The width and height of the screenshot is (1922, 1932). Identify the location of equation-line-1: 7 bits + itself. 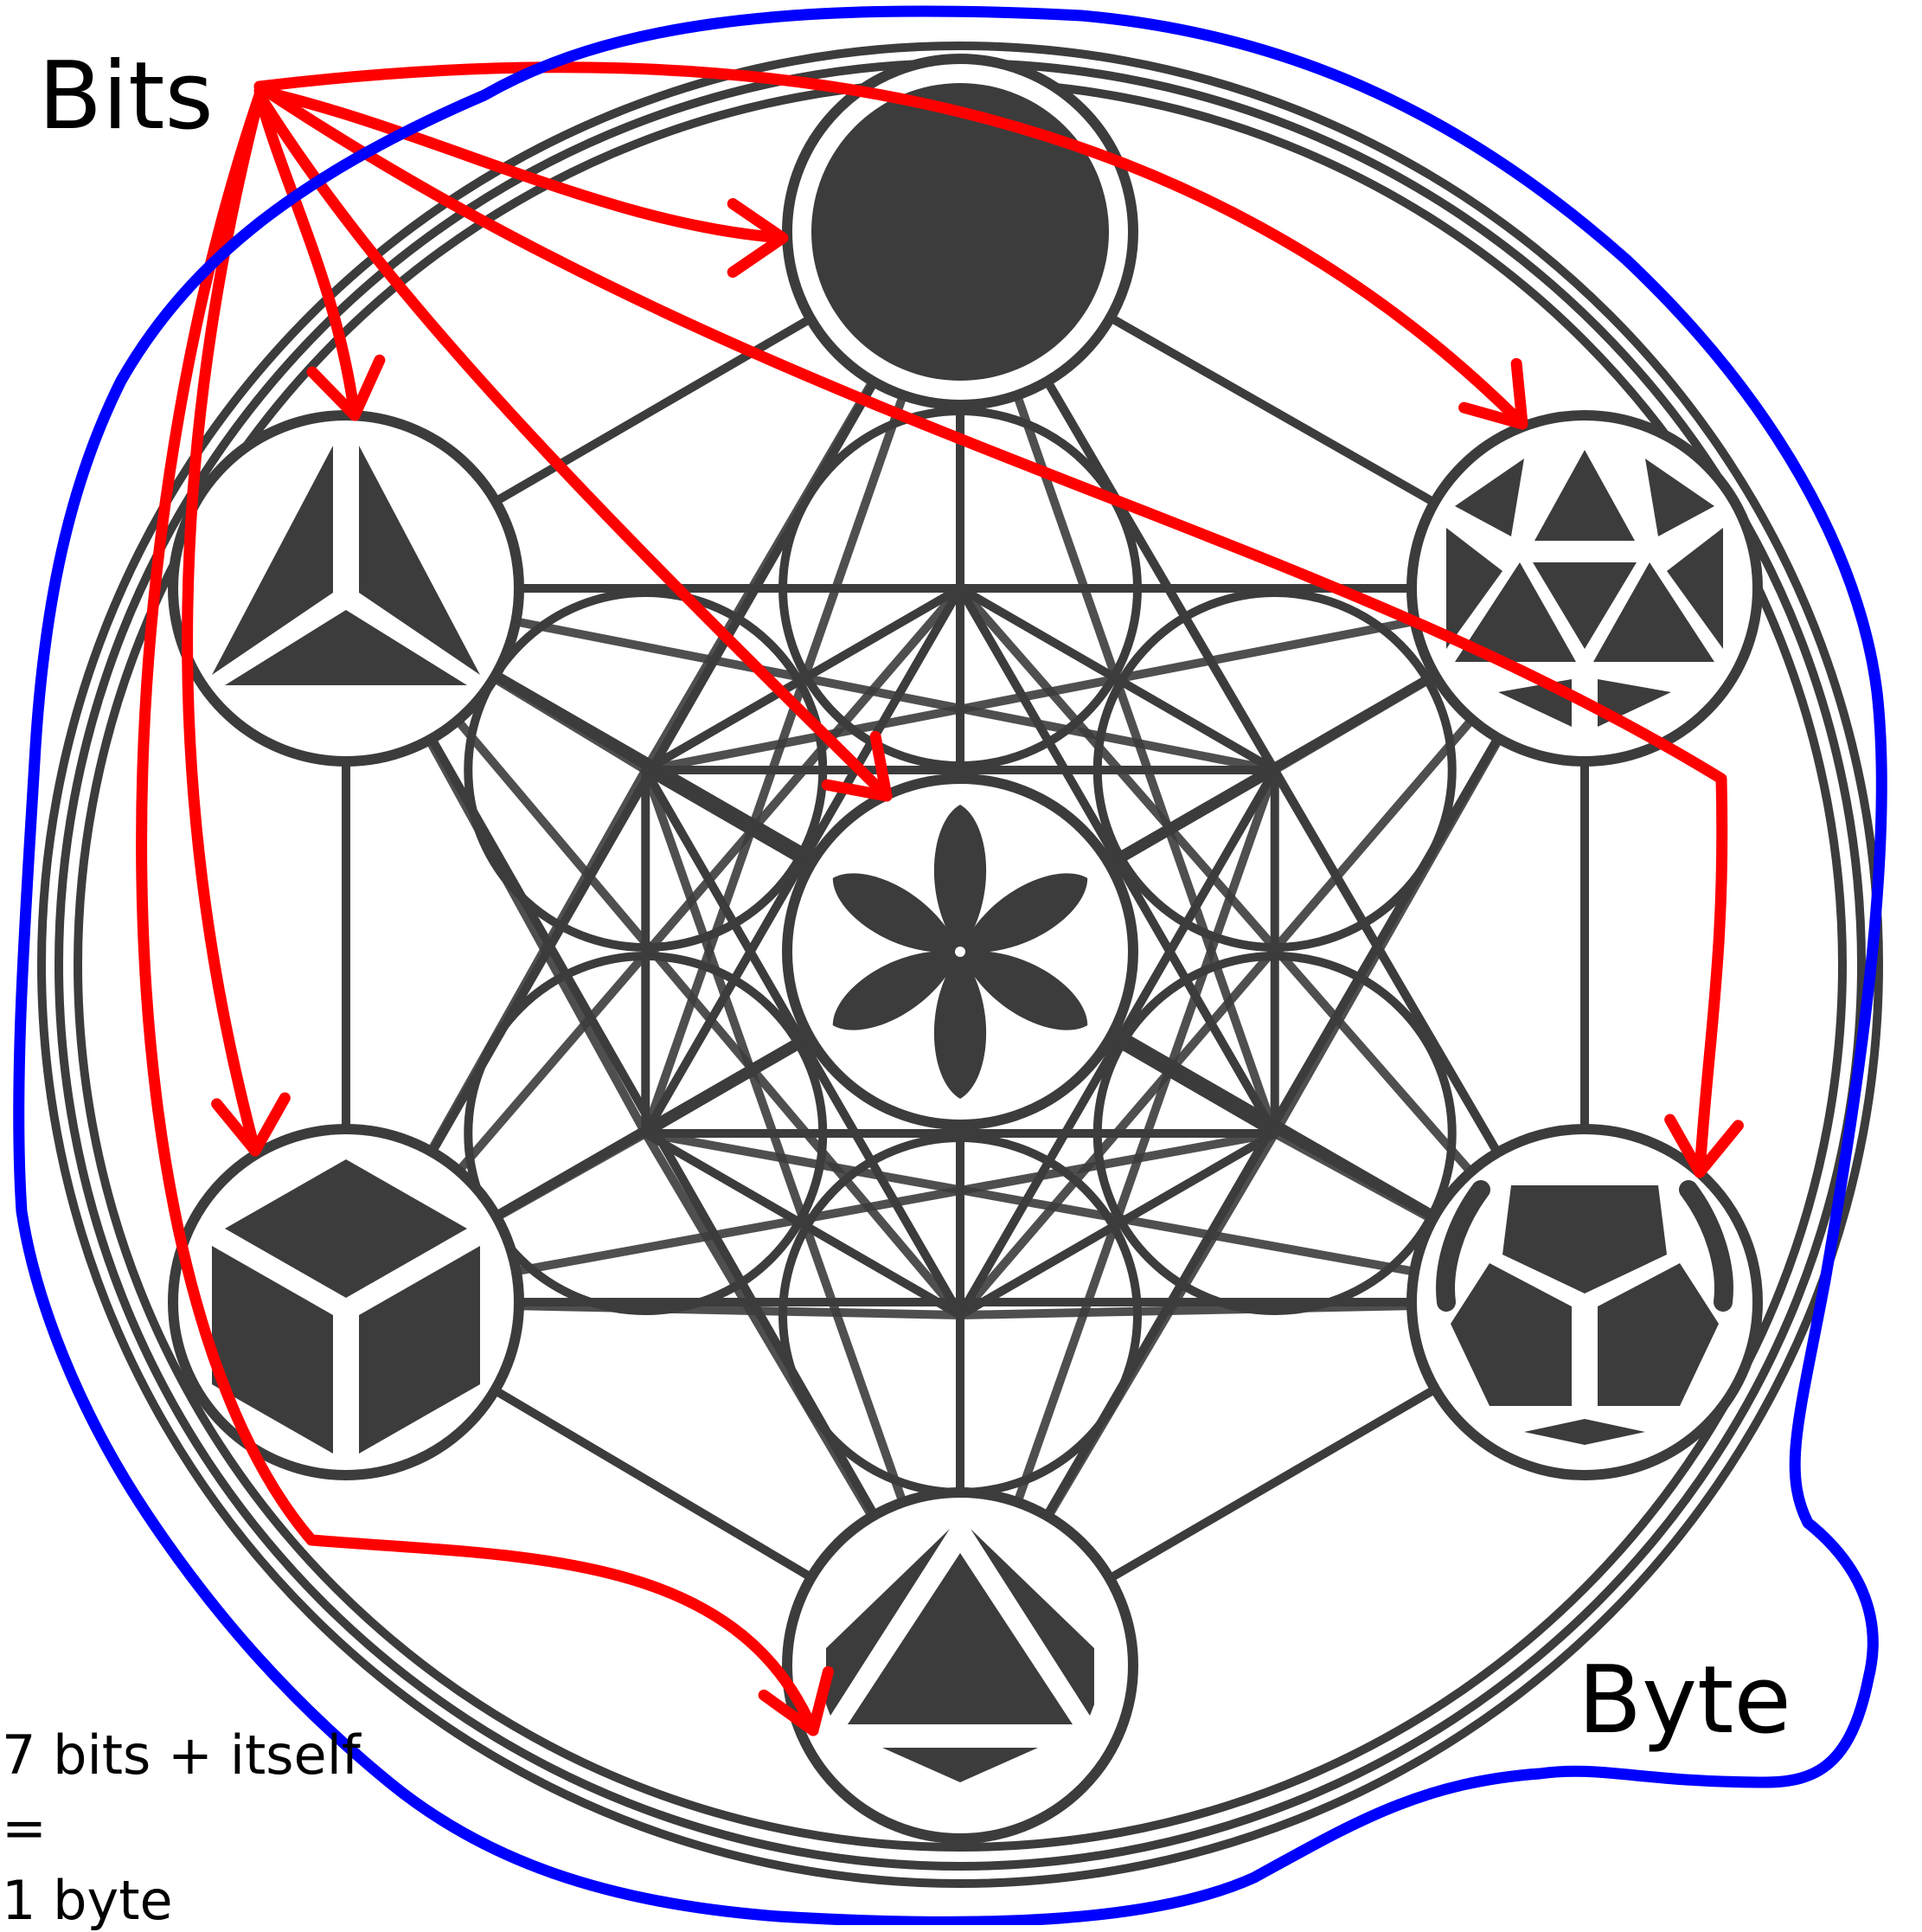
(181, 1755).